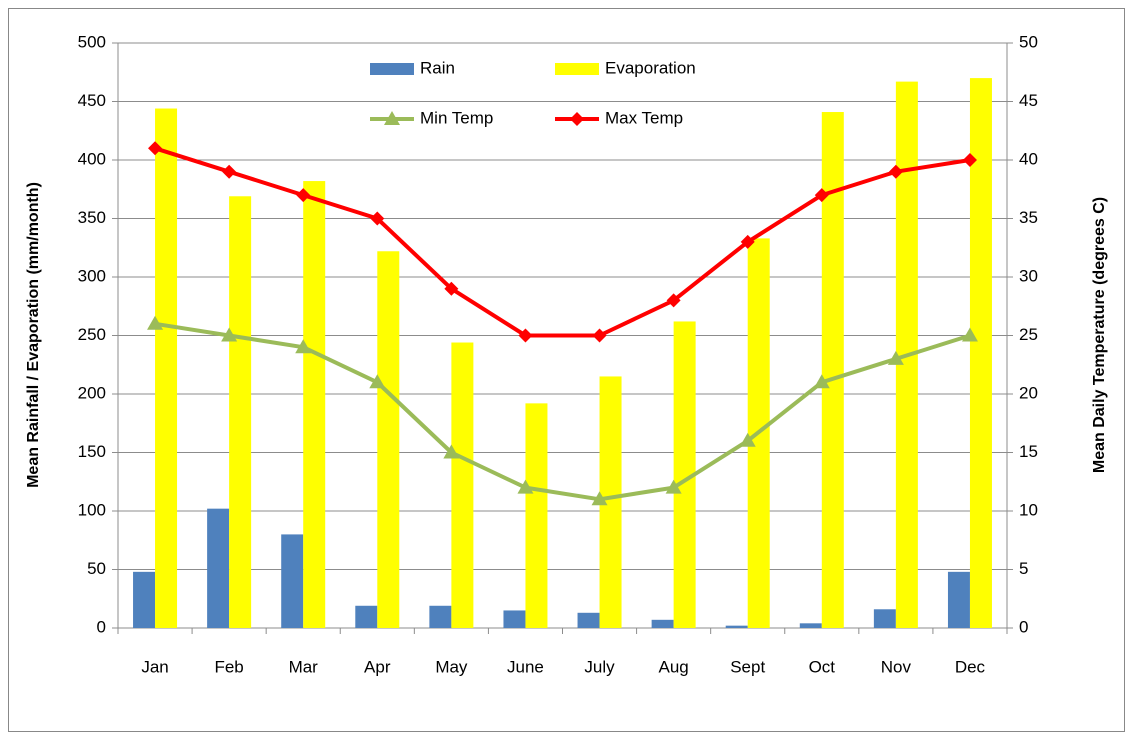 The height and width of the screenshot is (740, 1133). Describe the element at coordinates (1028, 392) in the screenshot. I see `y2-tick-label: 20` at that location.